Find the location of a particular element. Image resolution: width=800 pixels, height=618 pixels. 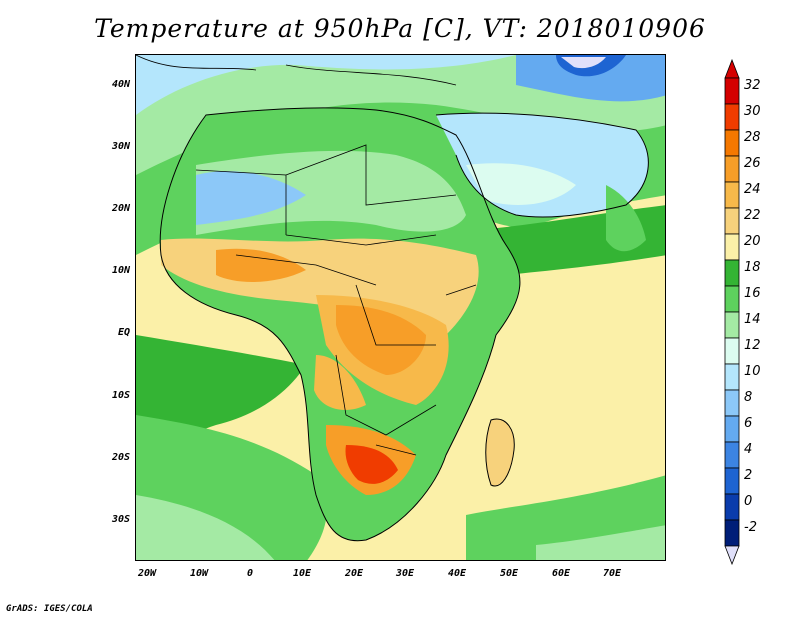

colorbar-label-neg2: -2 is located at coordinates (750, 527).